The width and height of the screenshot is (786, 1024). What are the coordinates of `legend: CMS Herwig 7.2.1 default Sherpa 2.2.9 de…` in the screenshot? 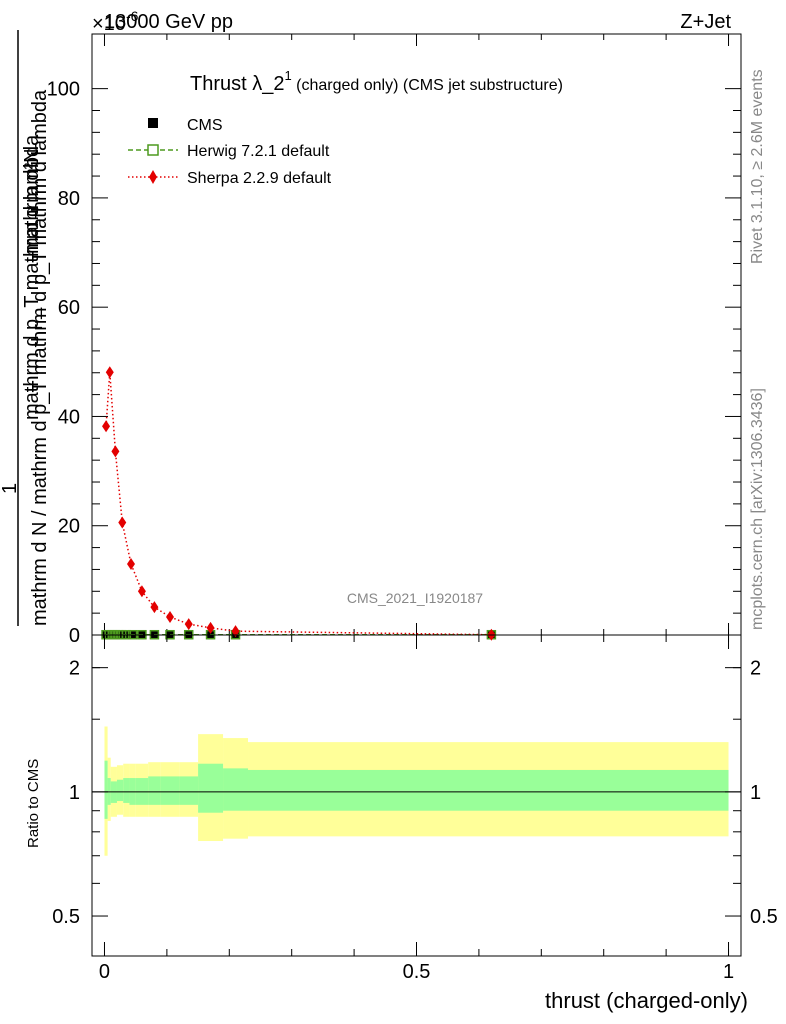 It's located at (230, 152).